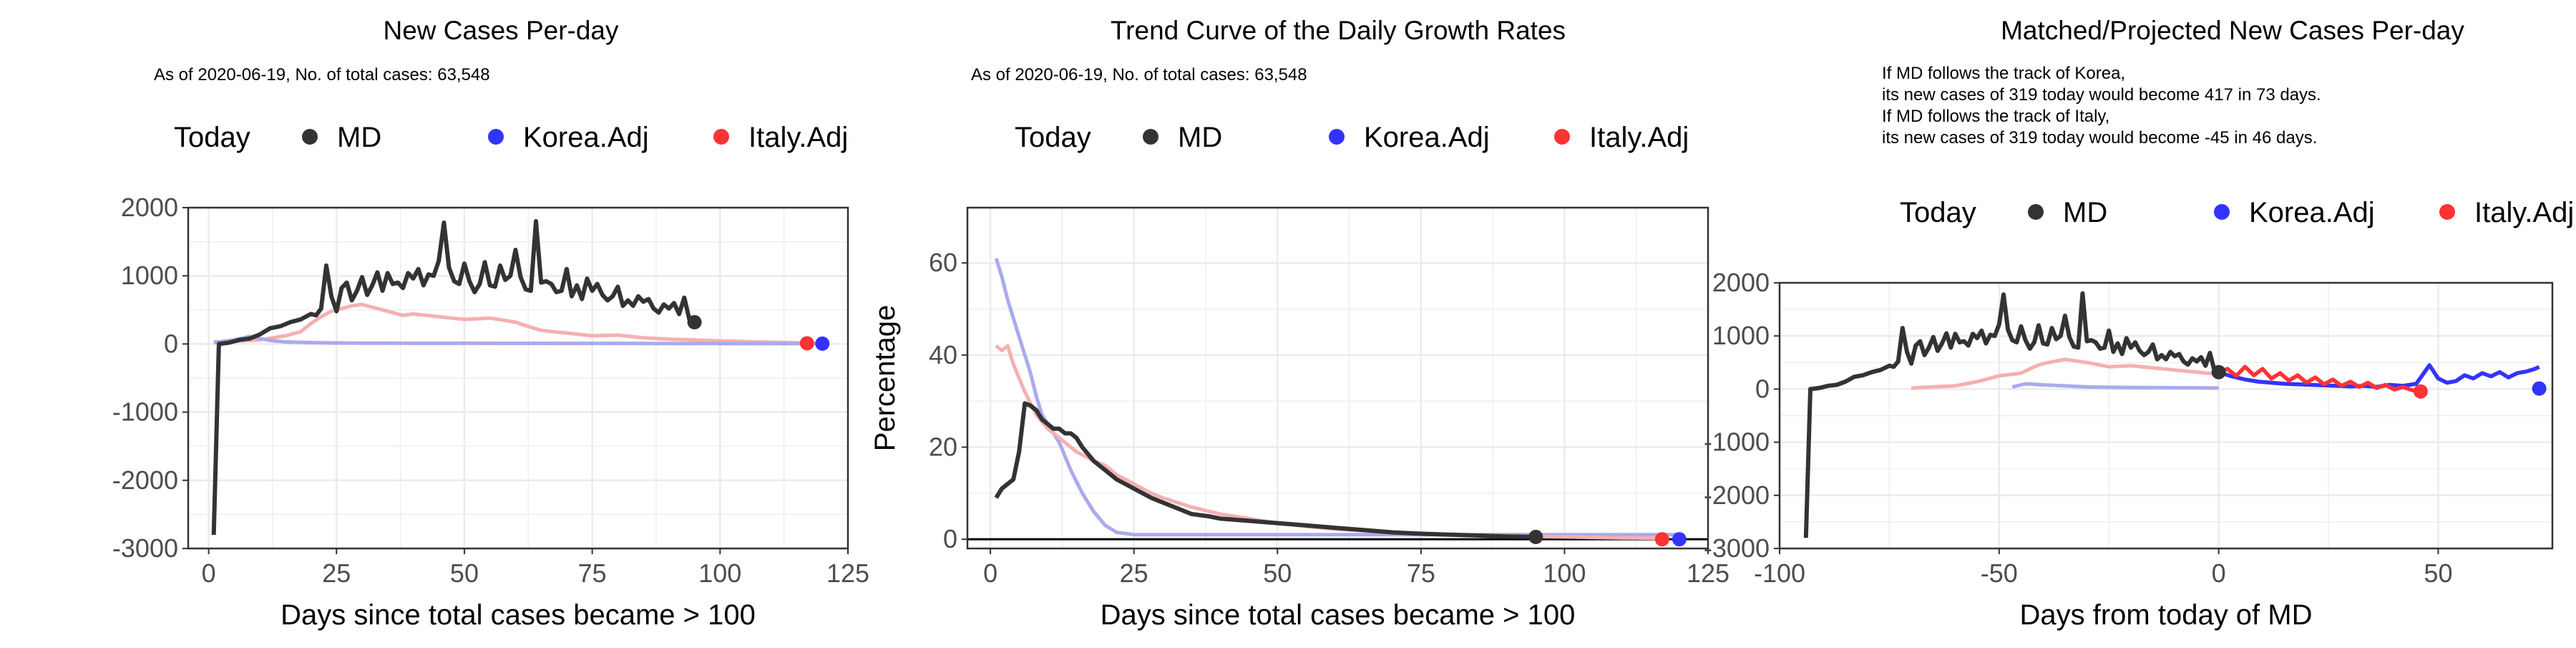 This screenshot has height=648, width=2576. Describe the element at coordinates (943, 262) in the screenshot. I see `y-tick-label: 60` at that location.